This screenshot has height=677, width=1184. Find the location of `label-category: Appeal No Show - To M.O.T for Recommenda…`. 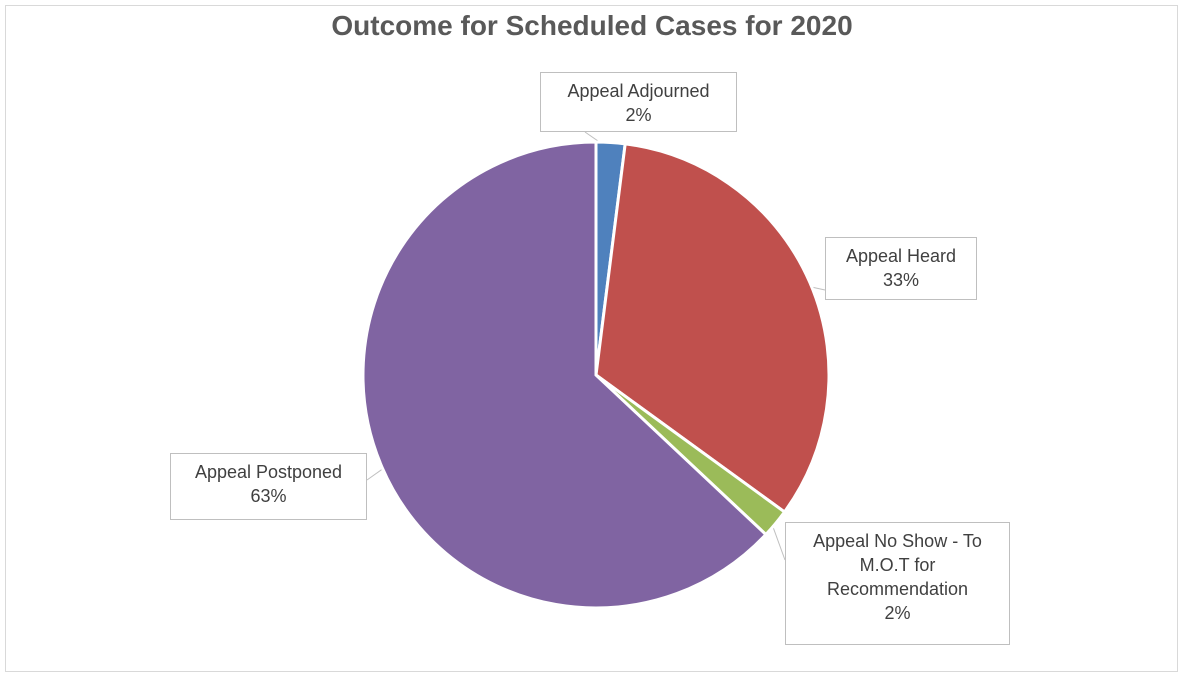

label-category: Appeal No Show - To M.O.T for Recommenda… is located at coordinates (897, 565).